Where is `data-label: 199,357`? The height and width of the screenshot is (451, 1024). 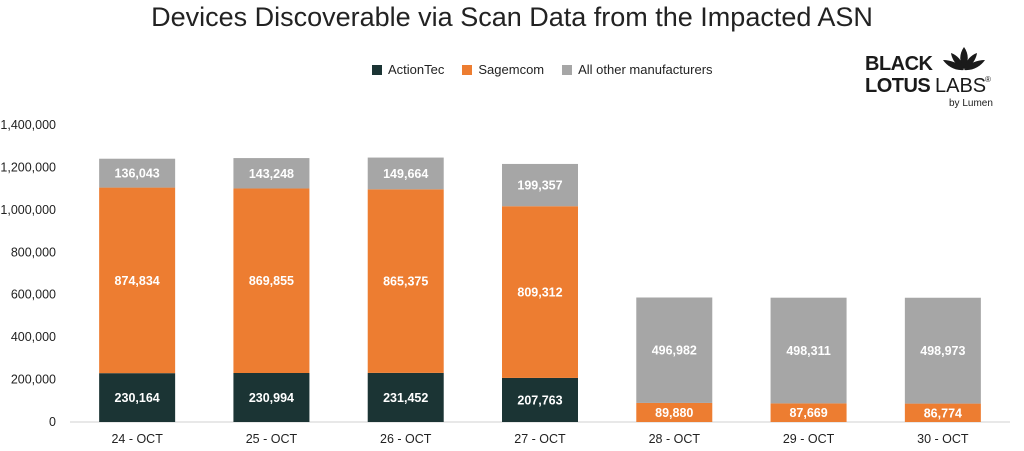
data-label: 199,357 is located at coordinates (539, 186).